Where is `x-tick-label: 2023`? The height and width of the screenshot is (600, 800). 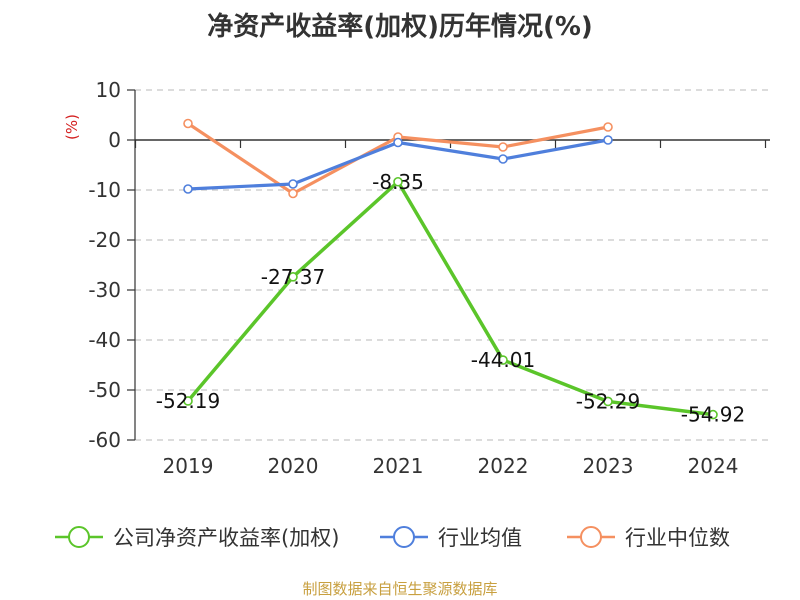
x-tick-label: 2023 is located at coordinates (608, 466).